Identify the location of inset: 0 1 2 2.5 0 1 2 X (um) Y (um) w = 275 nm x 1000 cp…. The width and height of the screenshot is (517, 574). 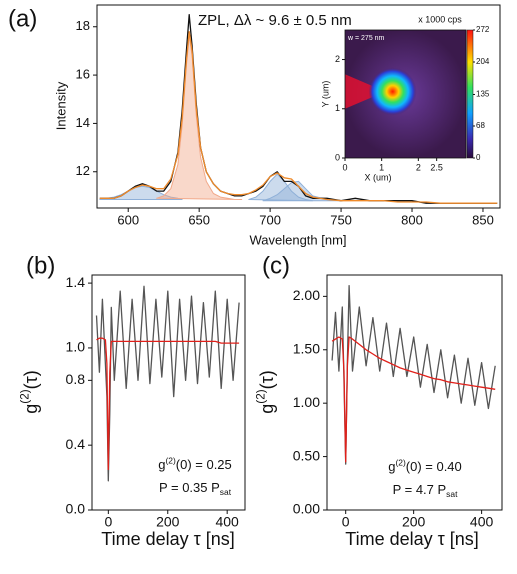
(405, 98).